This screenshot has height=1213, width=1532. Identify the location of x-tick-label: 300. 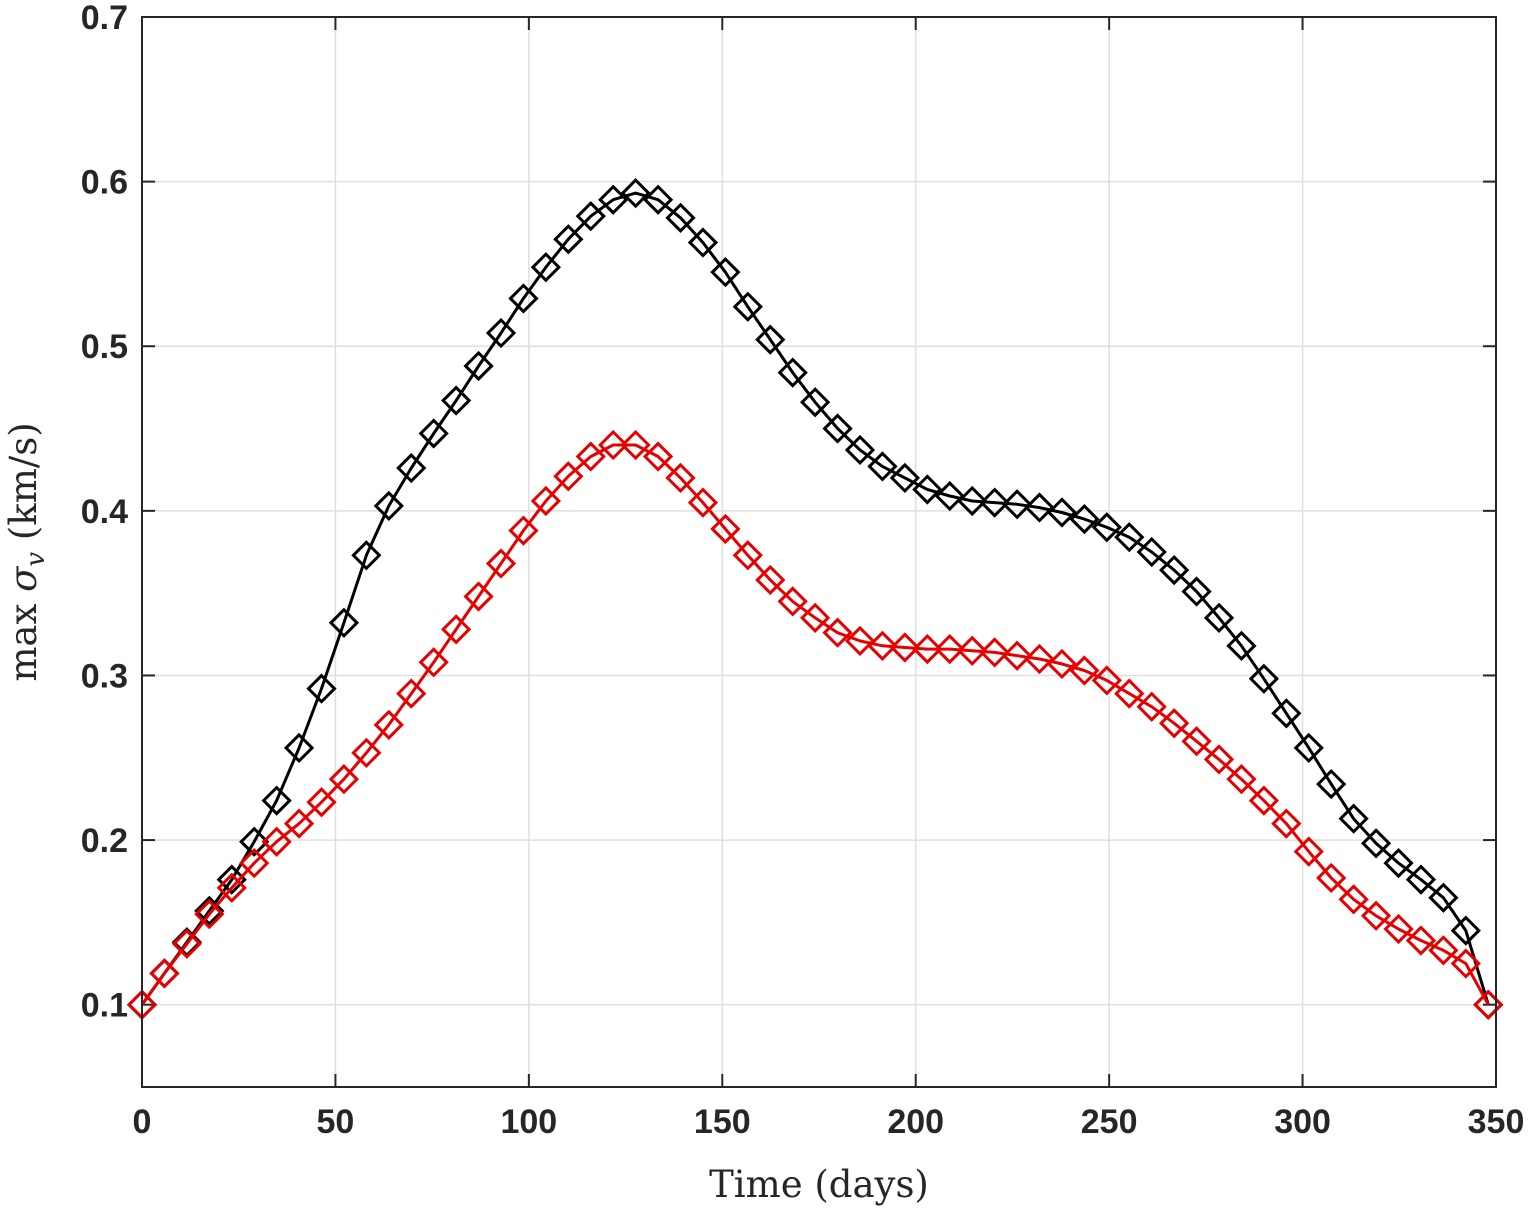
(1302, 1122).